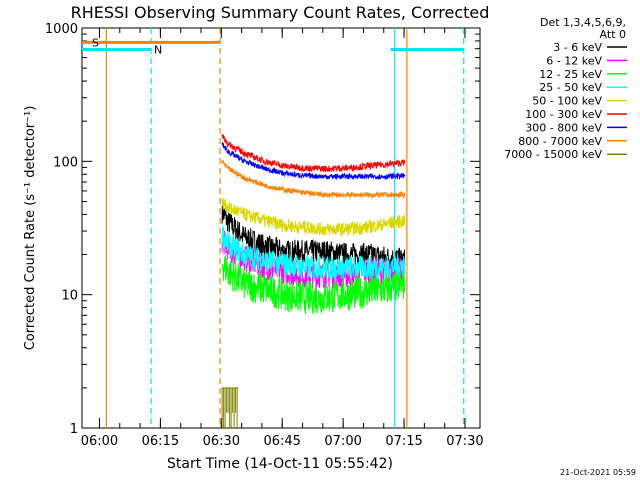  Describe the element at coordinates (30, 228) in the screenshot. I see `y-axis-label: Corrected Count Rate (s⁻¹ detector⁻¹)` at that location.